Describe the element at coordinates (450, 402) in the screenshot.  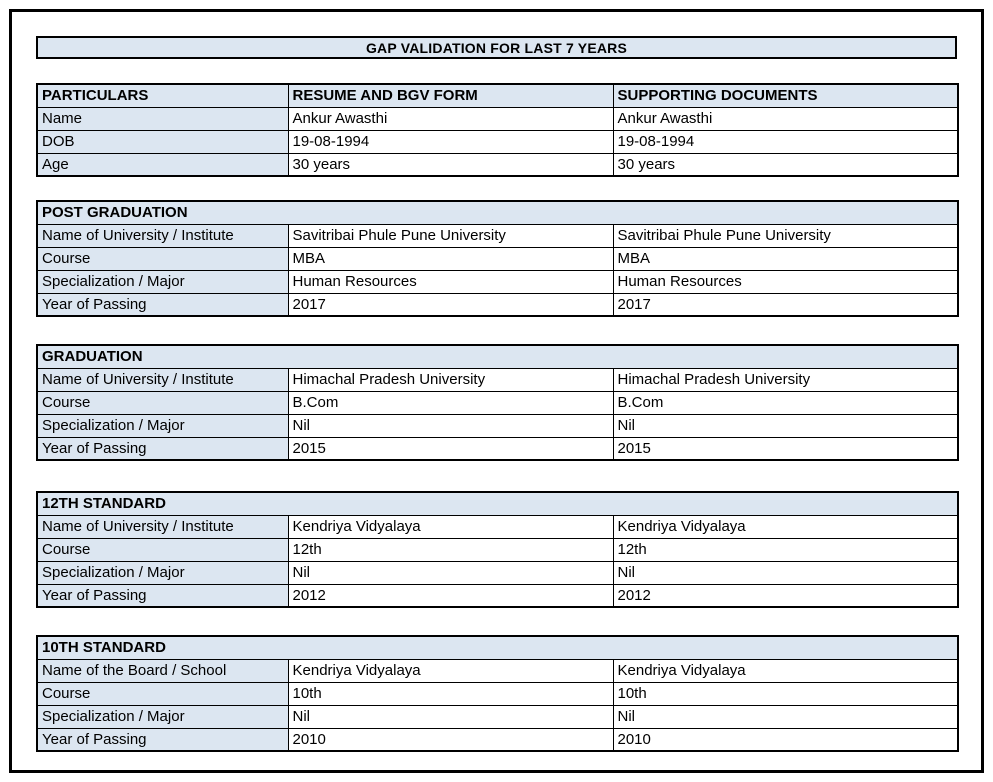
I see `resume-value-cell: B.Com` at that location.